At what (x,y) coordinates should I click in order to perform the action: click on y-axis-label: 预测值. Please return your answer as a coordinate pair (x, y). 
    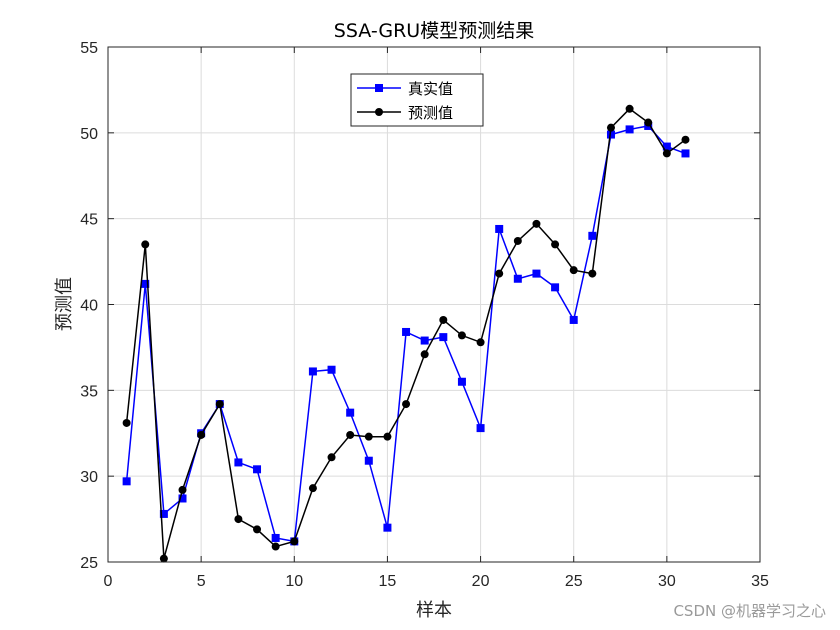
    Looking at the image, I should click on (64, 304).